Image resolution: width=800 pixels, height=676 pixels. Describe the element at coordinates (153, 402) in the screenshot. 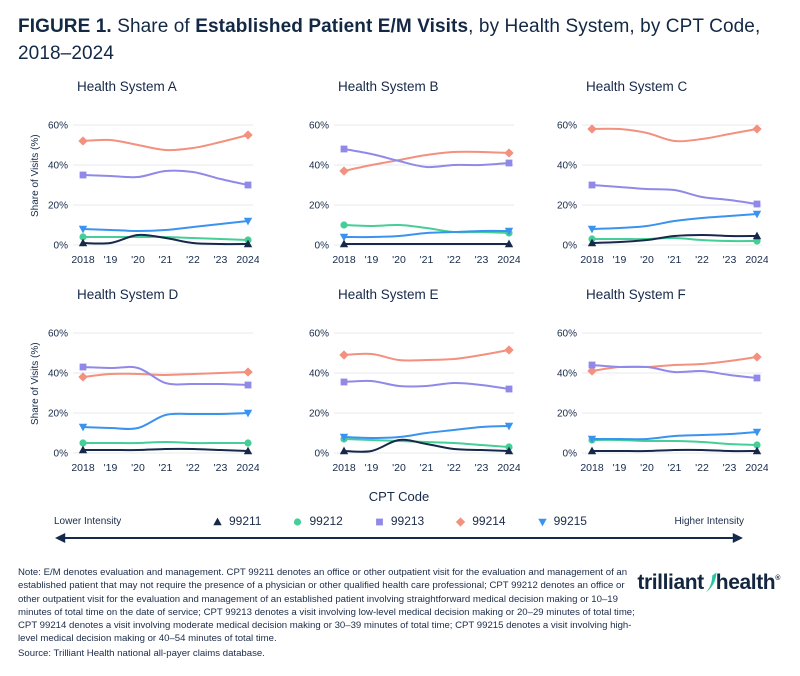

I see `line-chart-health-system-d: 60% 40% 20% 0%2018 '19 '20 '21 '22 '23 2024` at that location.